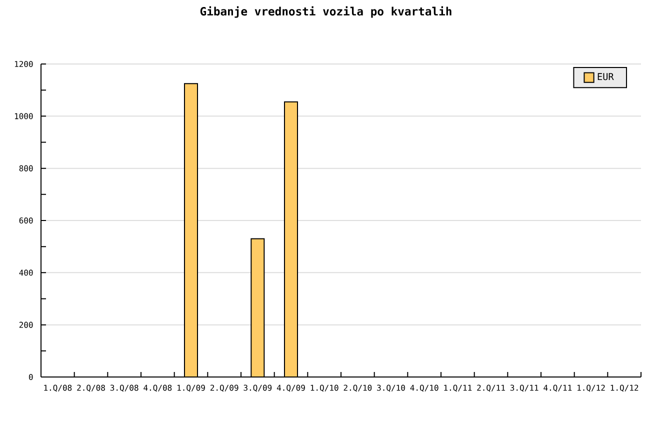  I want to click on y-tick-label: 200, so click(26, 325).